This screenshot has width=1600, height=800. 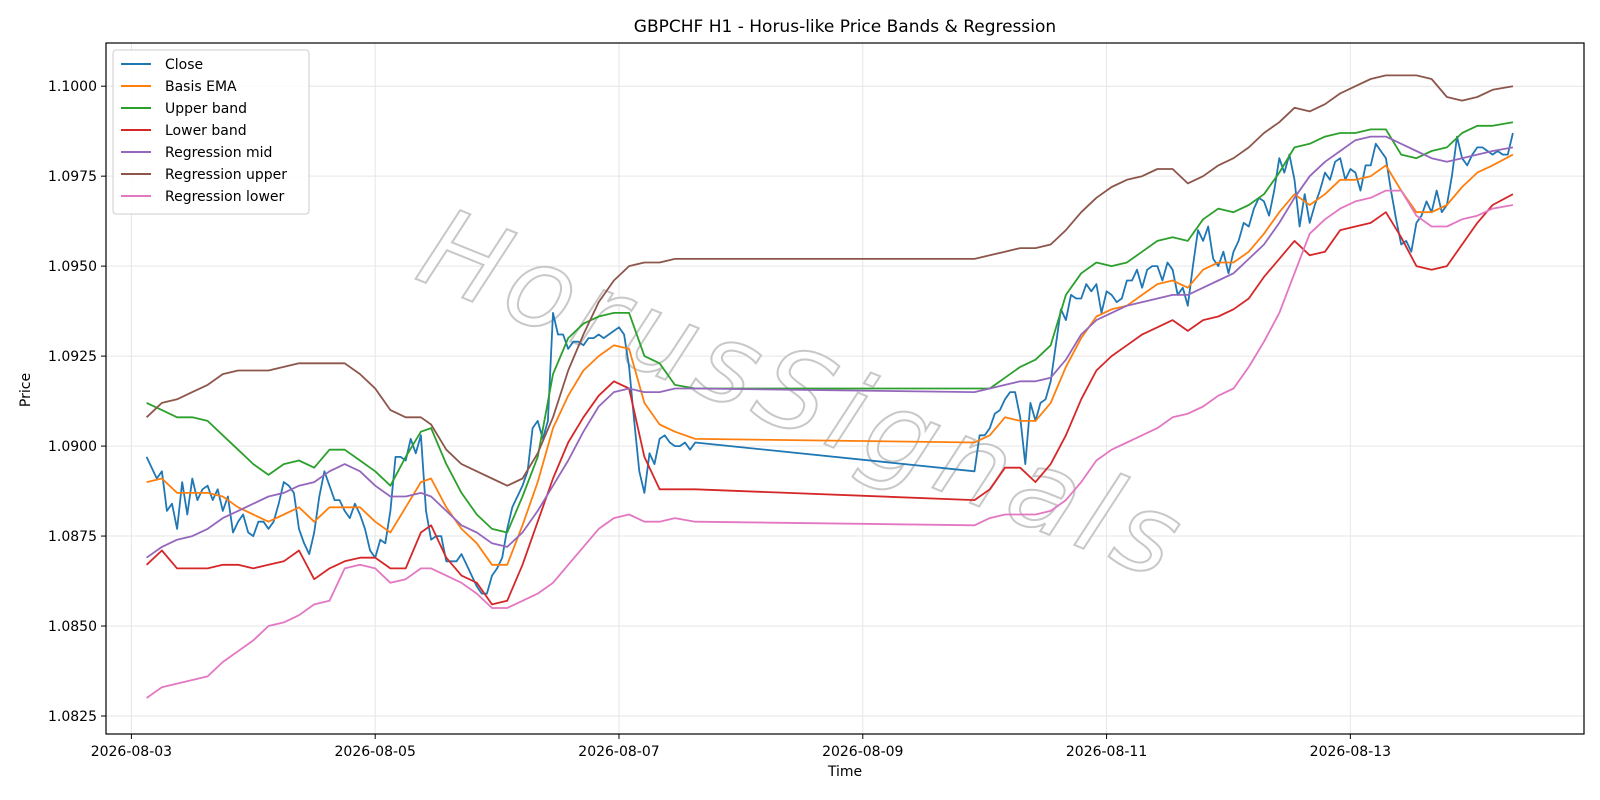 I want to click on y-tick-label: 1.0850, so click(x=72, y=627).